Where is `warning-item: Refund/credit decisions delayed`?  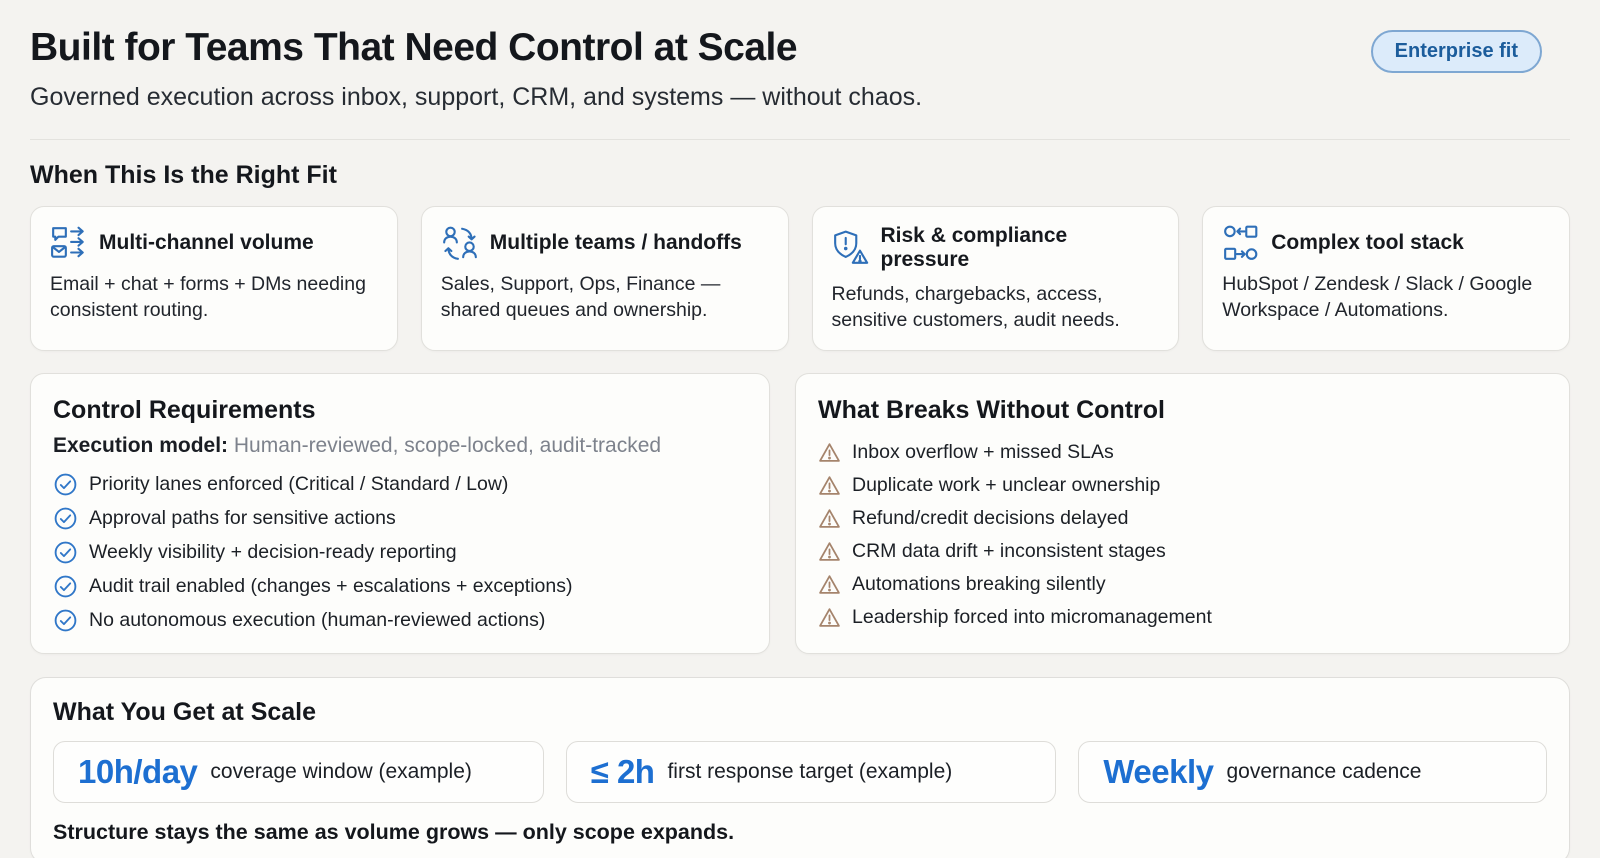 warning-item: Refund/credit decisions delayed is located at coordinates (1182, 518).